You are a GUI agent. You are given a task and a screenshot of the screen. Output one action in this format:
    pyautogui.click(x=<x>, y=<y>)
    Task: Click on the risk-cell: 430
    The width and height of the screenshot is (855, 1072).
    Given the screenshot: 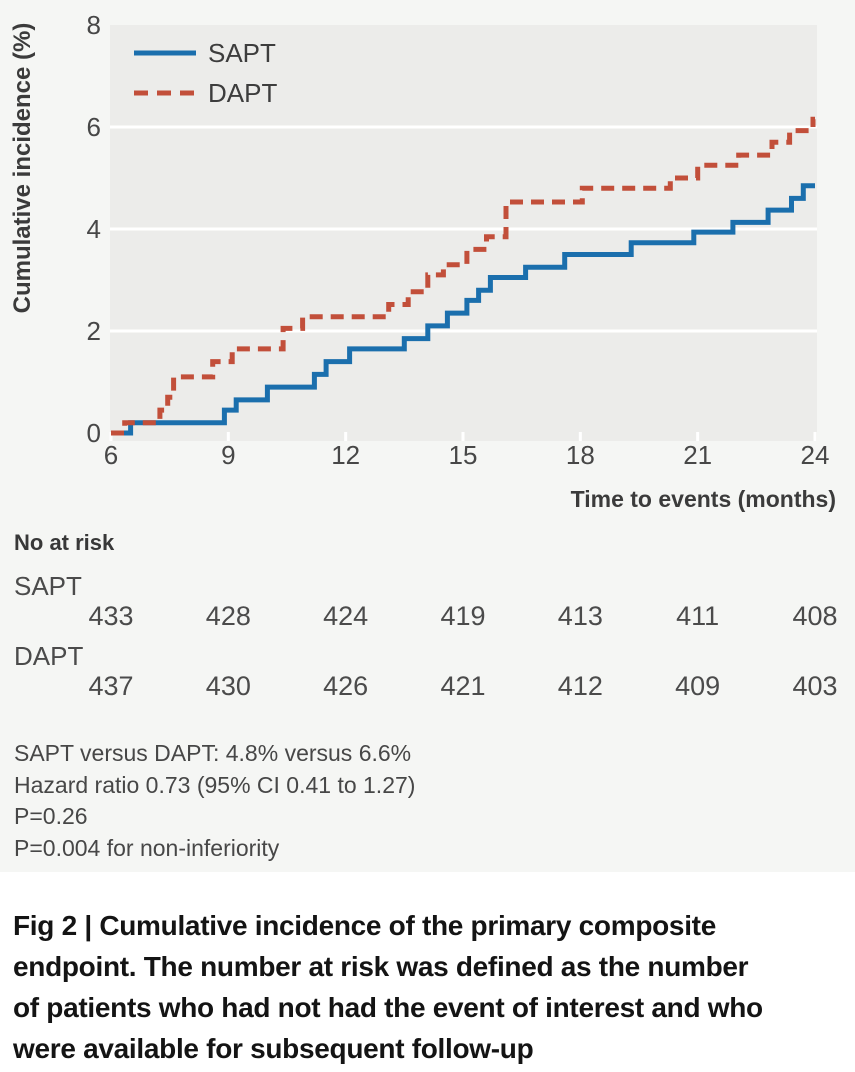 What is the action you would take?
    pyautogui.click(x=228, y=686)
    